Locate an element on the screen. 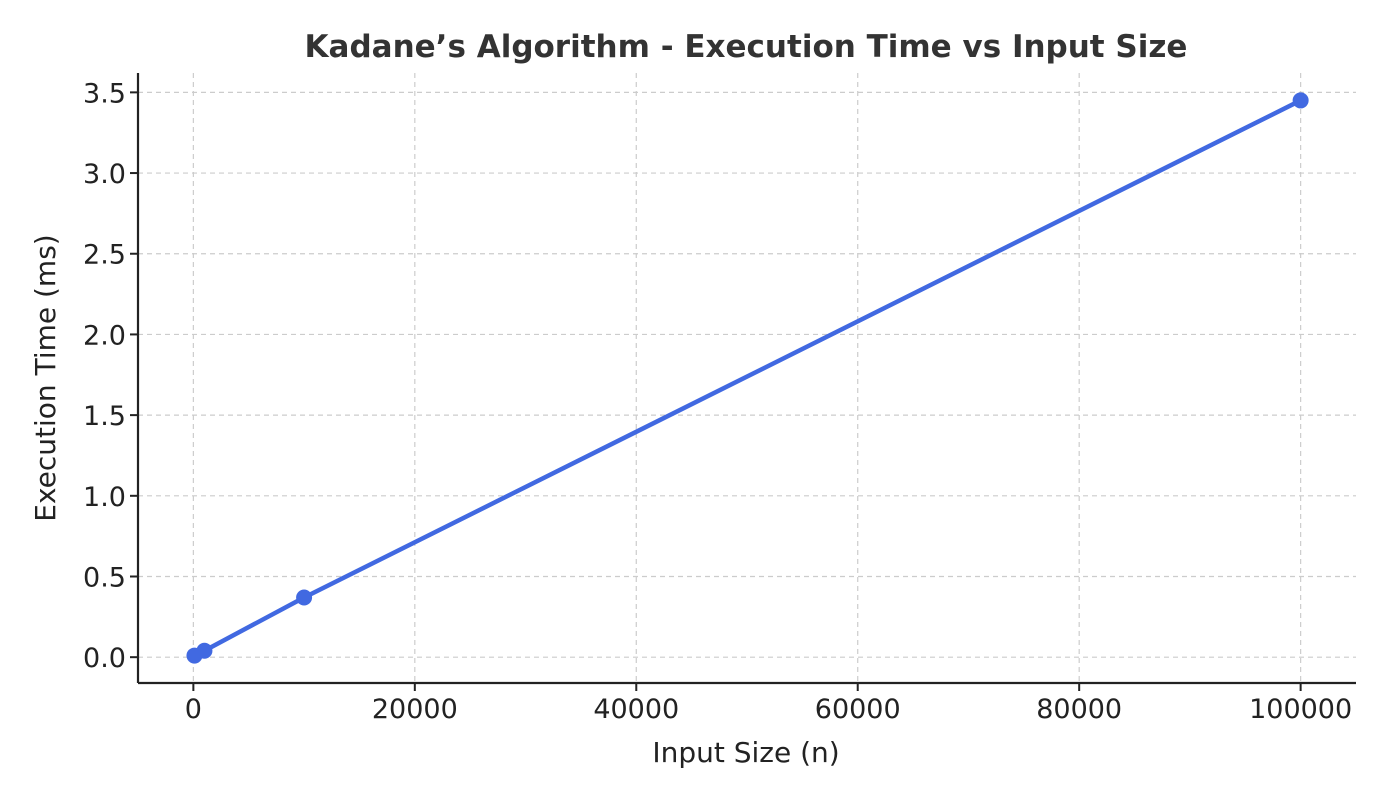  x-tick-label: 80000 is located at coordinates (1079, 709).